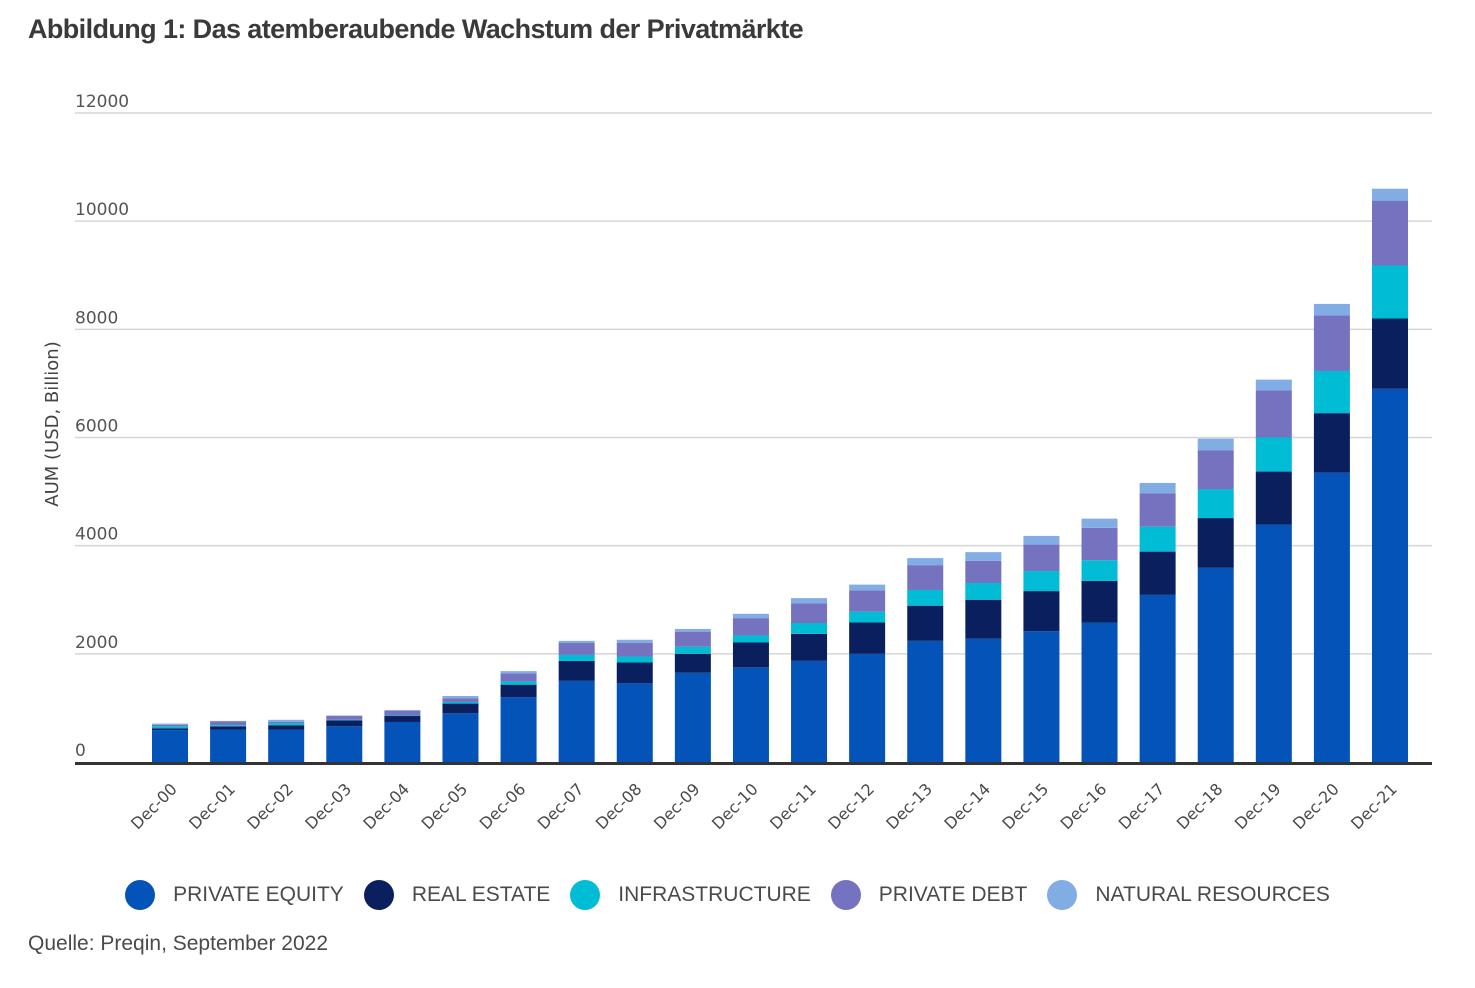 The width and height of the screenshot is (1475, 988). Describe the element at coordinates (967, 806) in the screenshot. I see `x-tick-label: Dec-14` at that location.